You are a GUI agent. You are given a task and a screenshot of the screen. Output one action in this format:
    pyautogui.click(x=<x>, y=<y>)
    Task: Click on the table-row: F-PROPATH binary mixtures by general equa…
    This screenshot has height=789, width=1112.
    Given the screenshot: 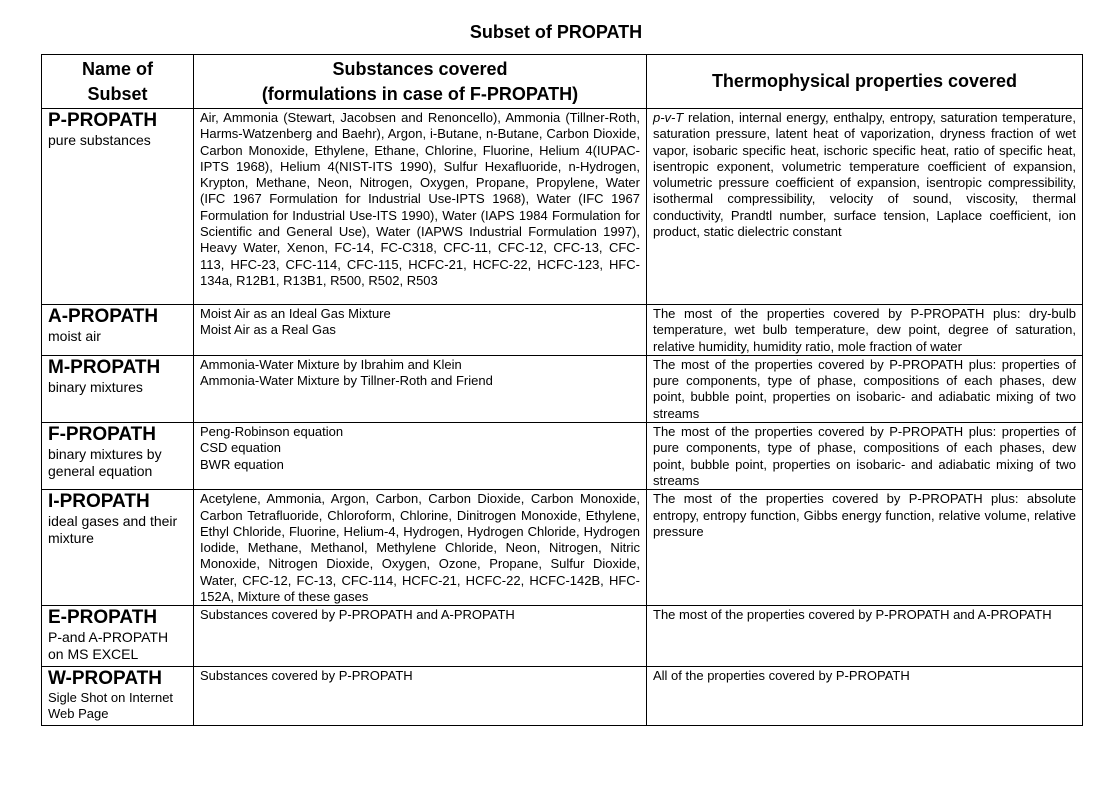 What is the action you would take?
    pyautogui.click(x=562, y=456)
    